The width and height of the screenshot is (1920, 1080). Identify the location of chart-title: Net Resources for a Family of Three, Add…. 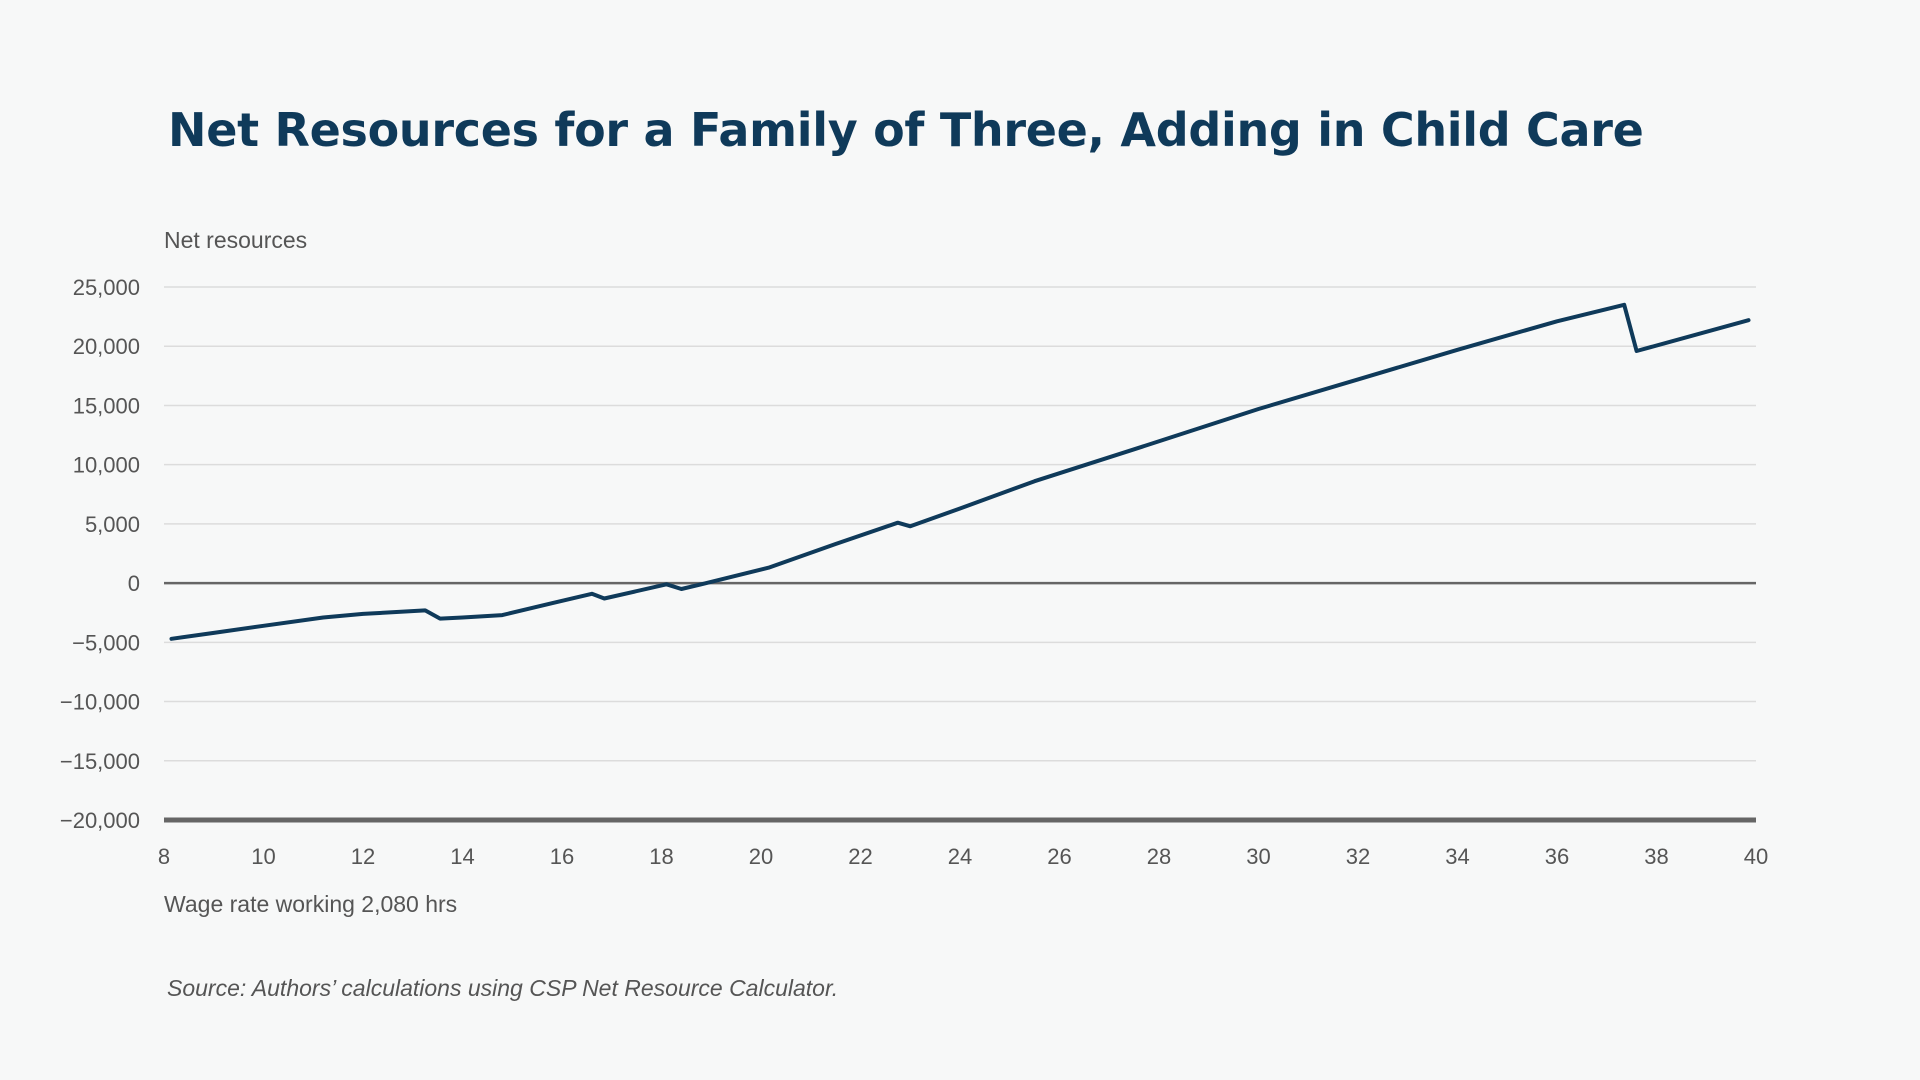
(906, 130).